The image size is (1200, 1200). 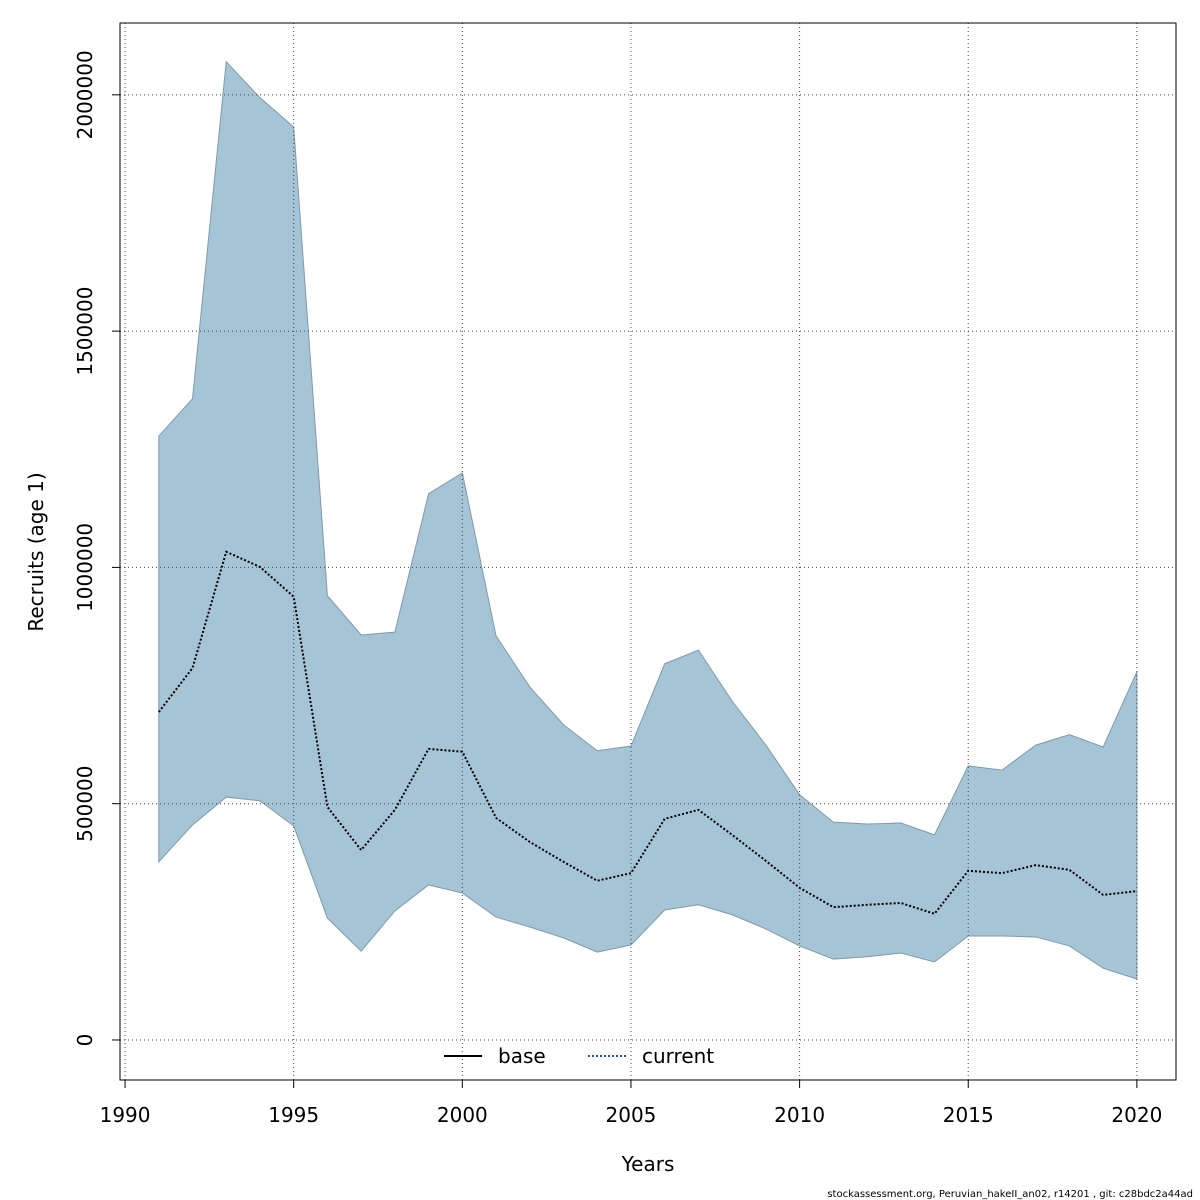 I want to click on y-tick-label: 1500000, so click(x=85, y=331).